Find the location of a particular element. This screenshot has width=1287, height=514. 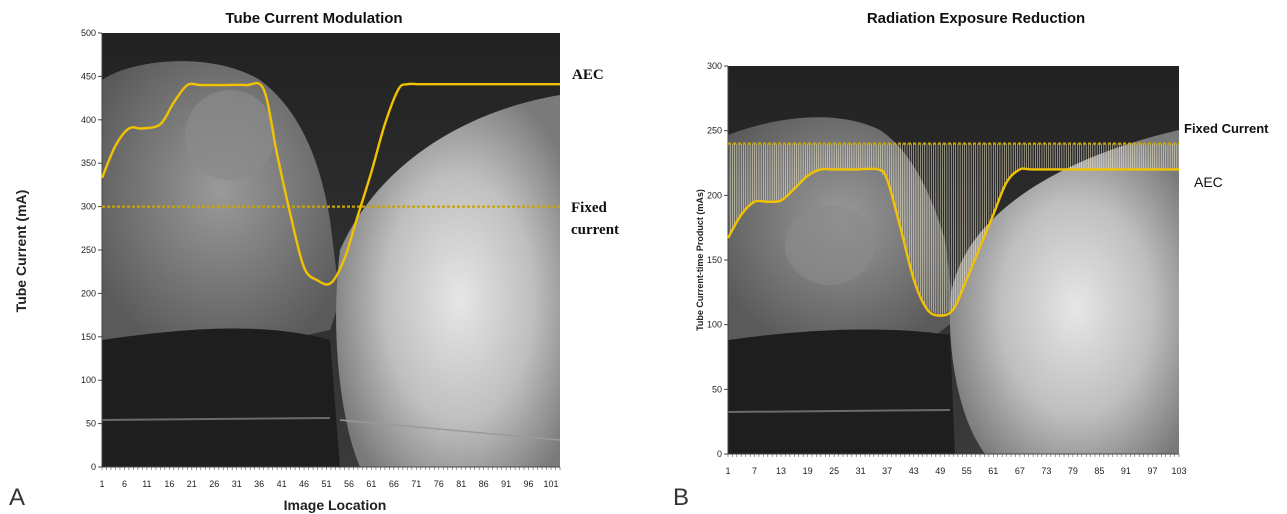

x-tick-label: 71 is located at coordinates (416, 484).